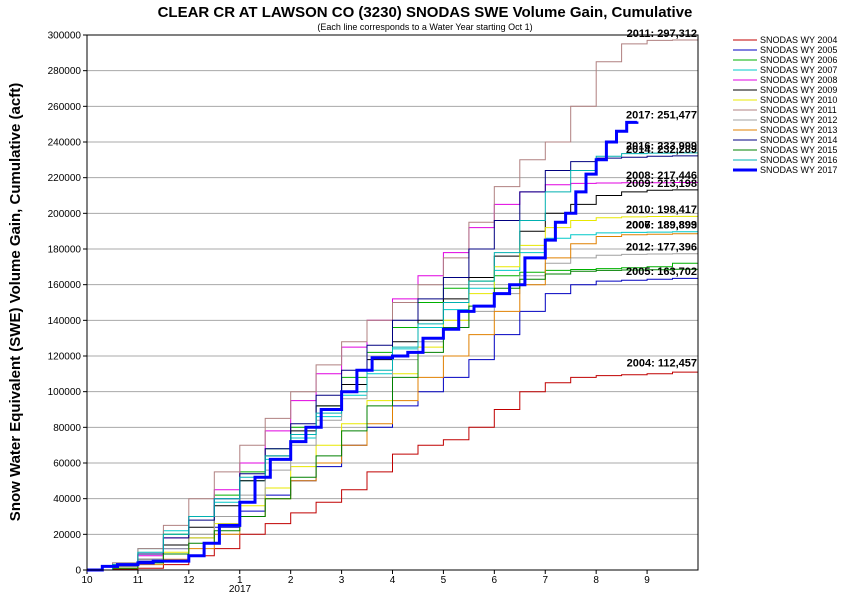 This screenshot has height=605, width=850. I want to click on y-tick-label: 200000, so click(65, 214).